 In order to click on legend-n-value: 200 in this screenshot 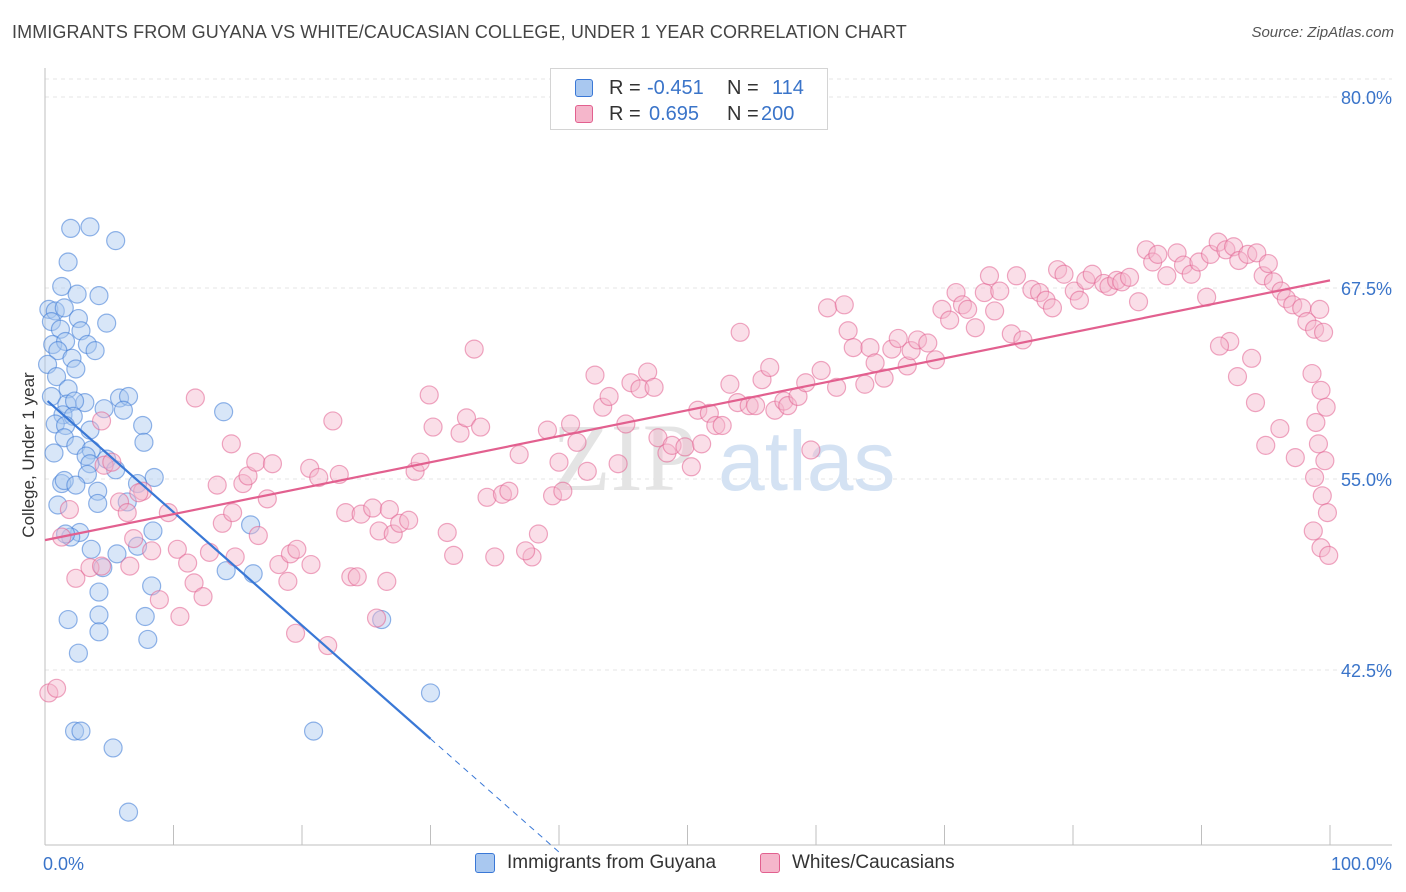, I will do `click(778, 114)`.